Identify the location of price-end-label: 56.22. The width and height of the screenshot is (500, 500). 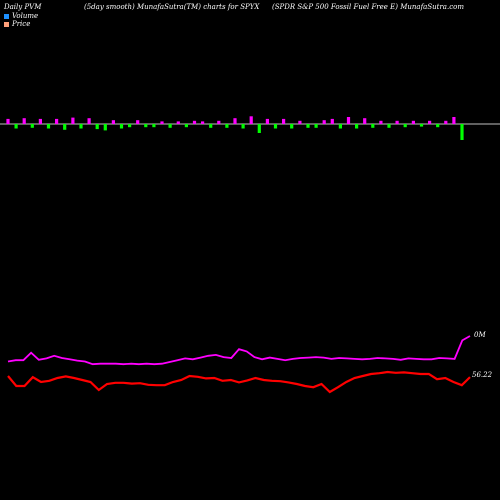
(482, 375).